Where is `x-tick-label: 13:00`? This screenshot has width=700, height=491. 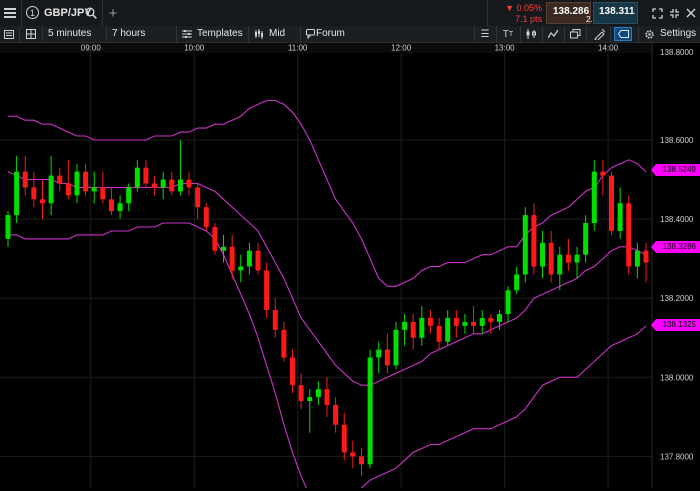 x-tick-label: 13:00 is located at coordinates (505, 48).